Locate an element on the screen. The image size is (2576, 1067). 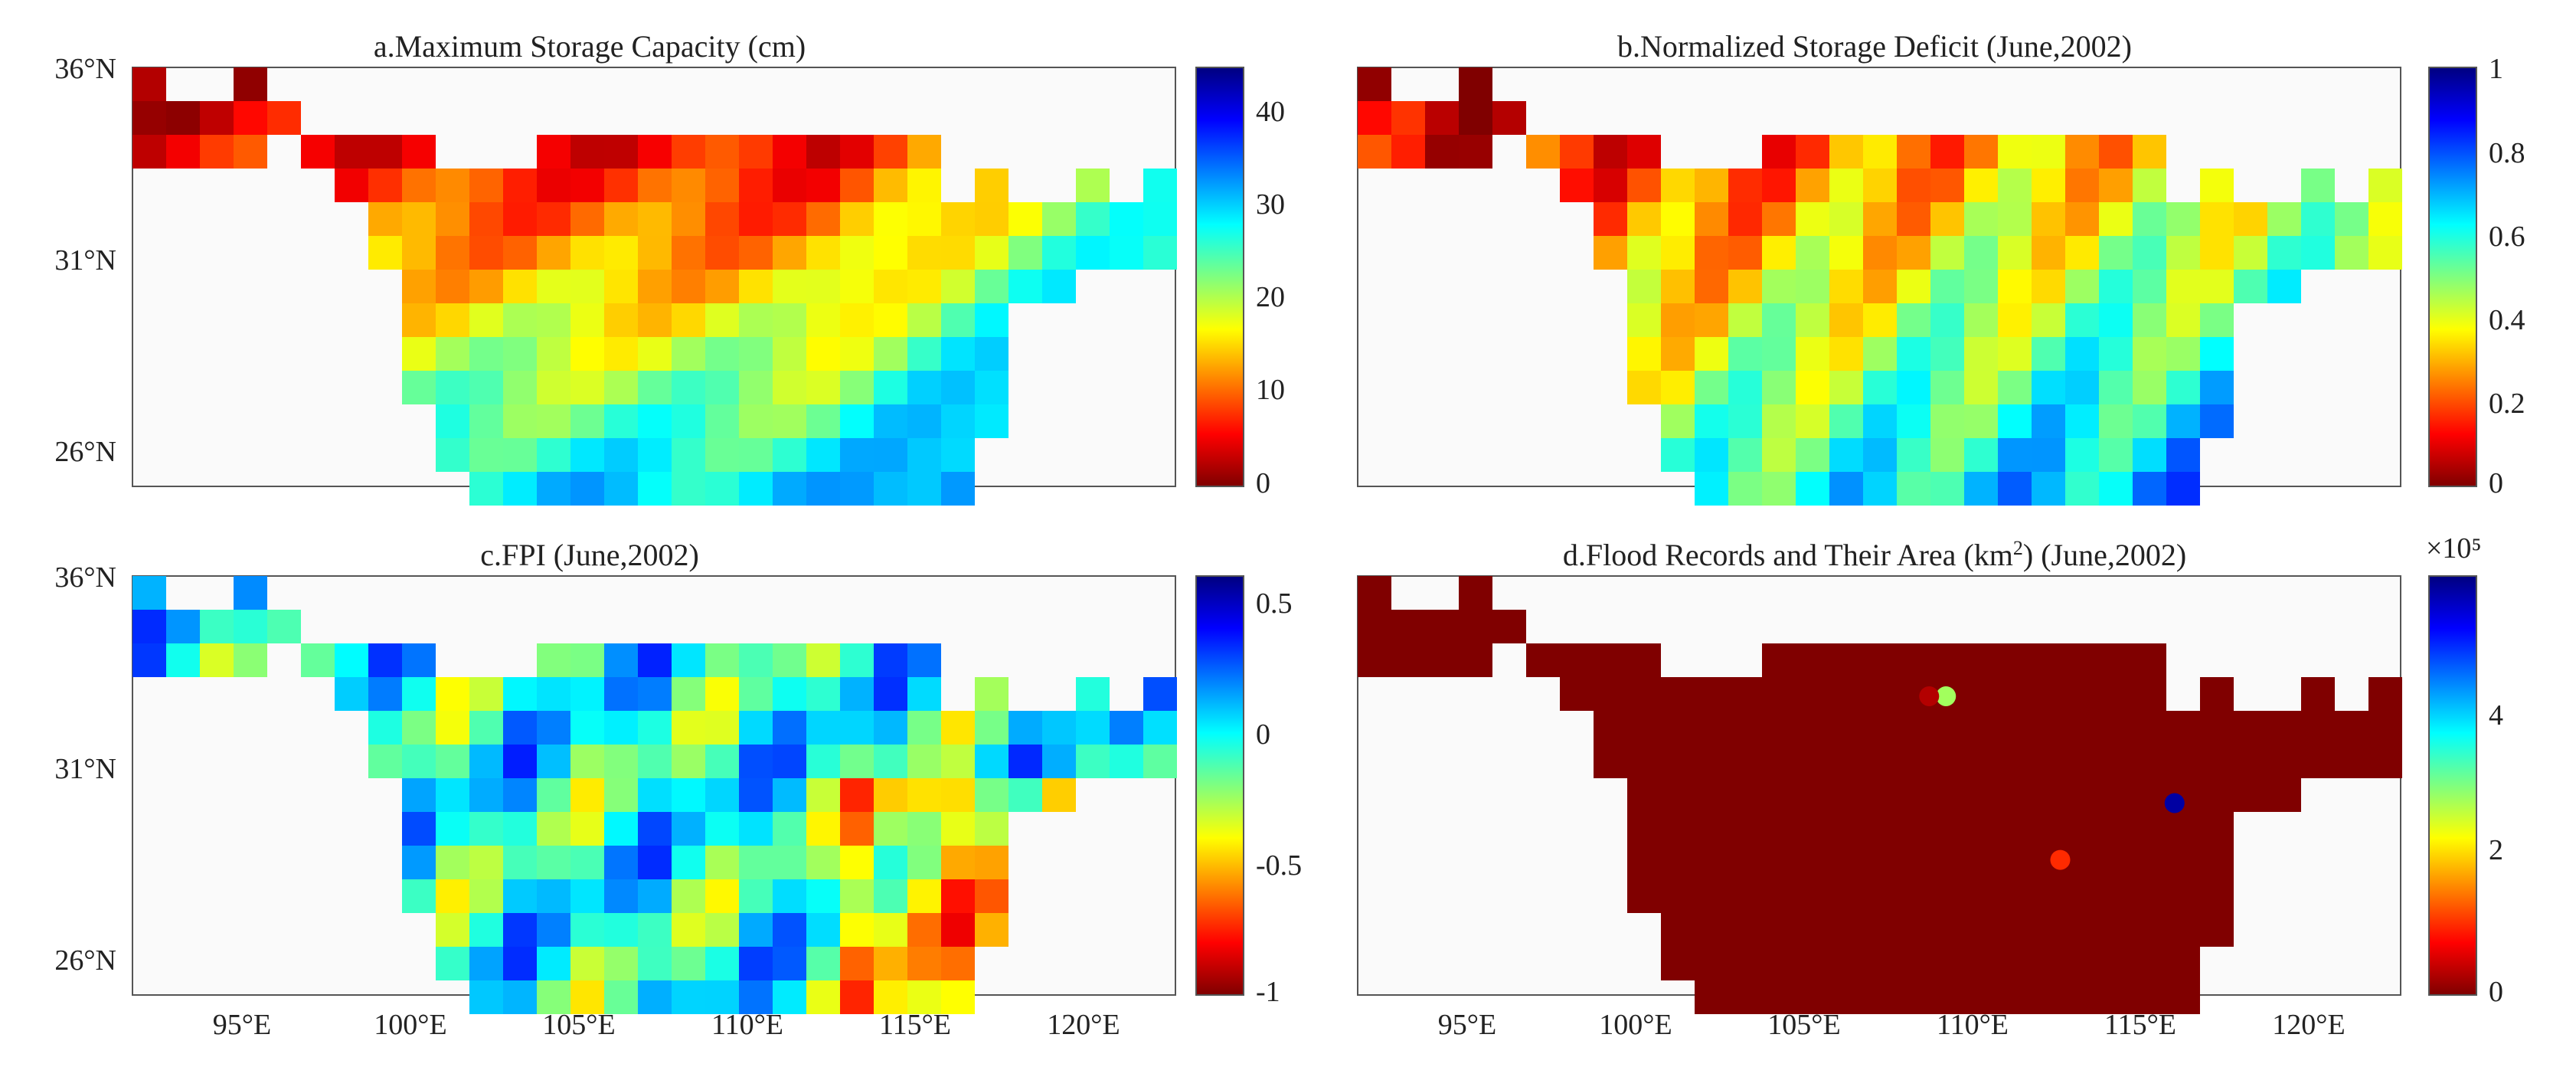
panel-b-title: b.Normalized Storage Deficit (June,2002) is located at coordinates (1874, 46).